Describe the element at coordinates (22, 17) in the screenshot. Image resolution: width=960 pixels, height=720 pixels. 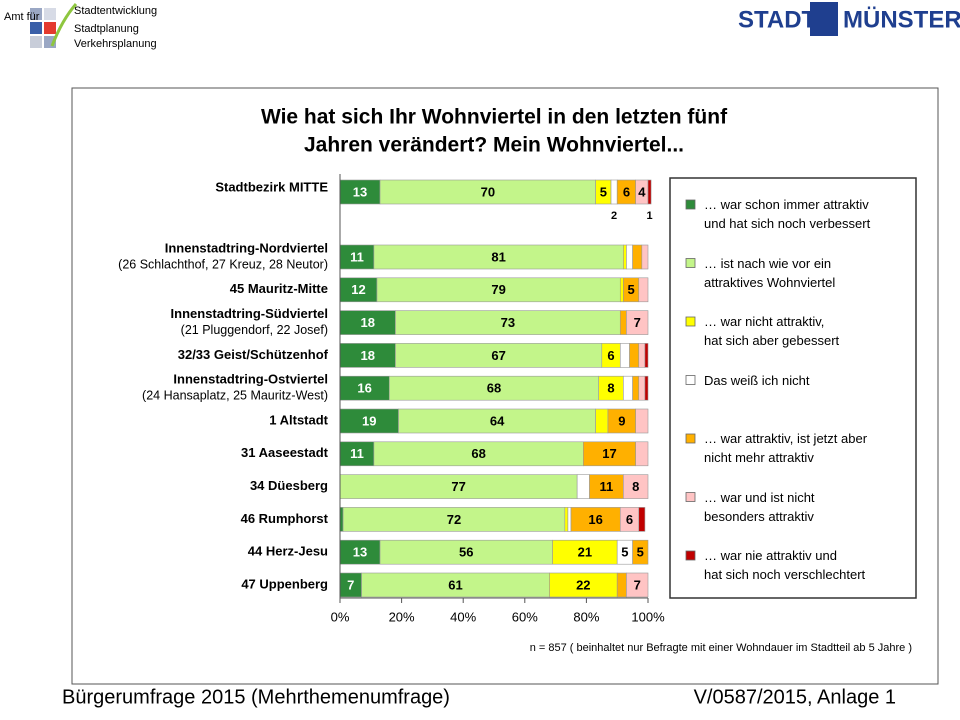
I see `office-text: Amt für` at that location.